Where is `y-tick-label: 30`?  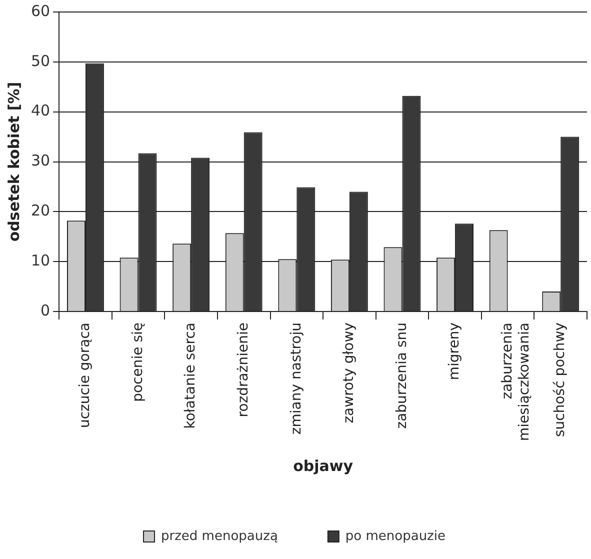
y-tick-label: 30 is located at coordinates (40, 161).